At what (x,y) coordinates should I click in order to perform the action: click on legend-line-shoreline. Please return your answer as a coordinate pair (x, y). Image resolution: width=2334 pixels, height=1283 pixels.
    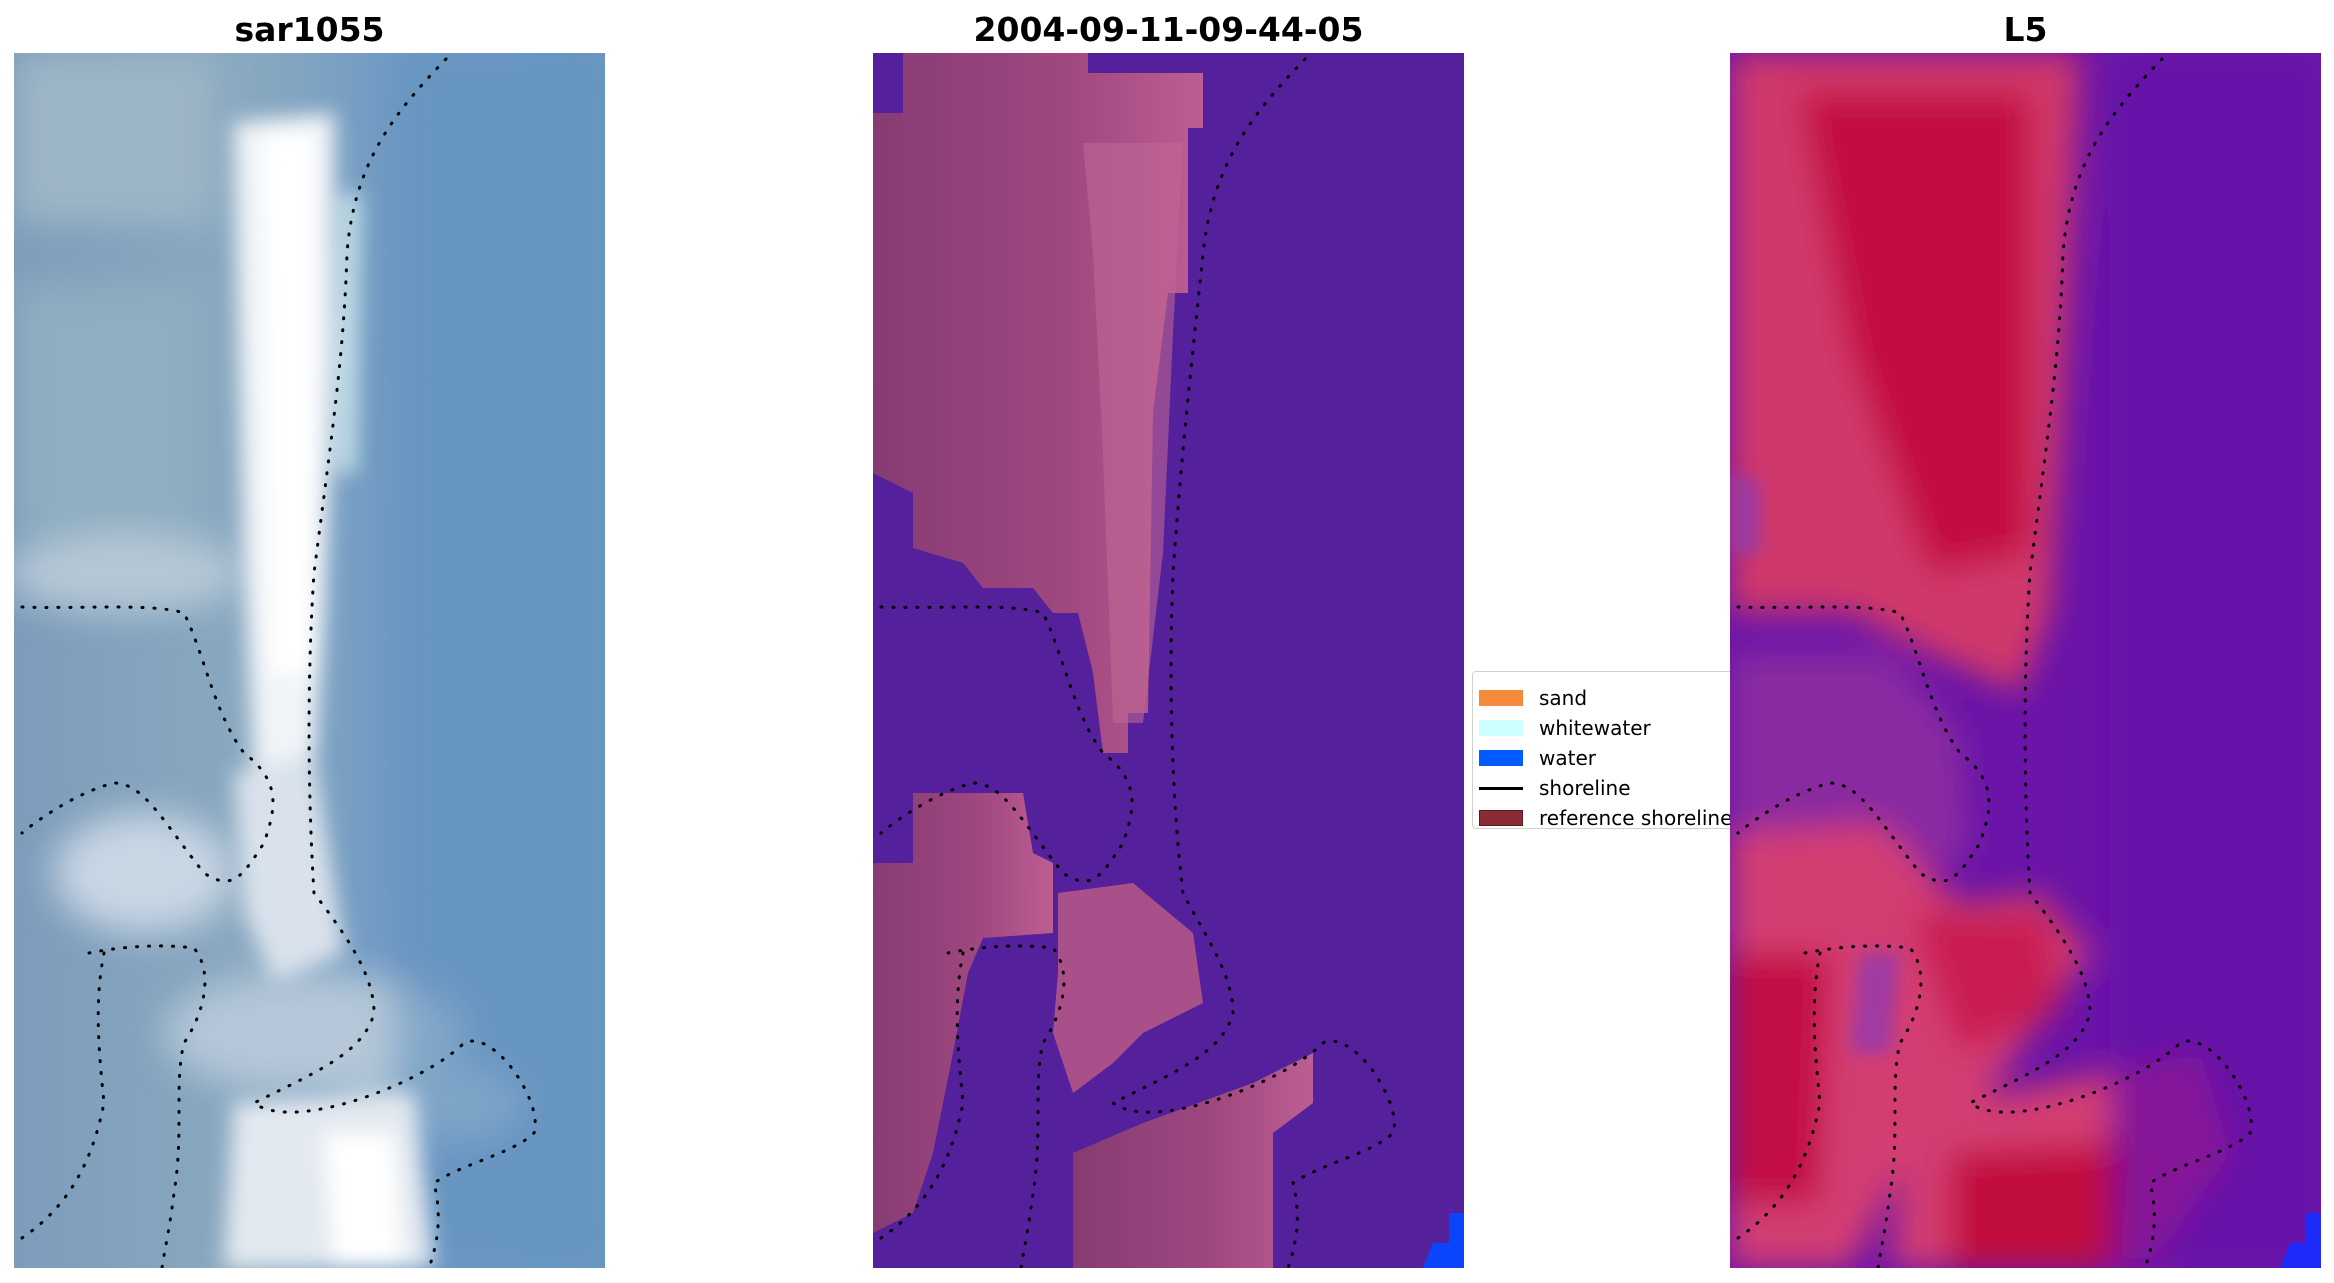
    Looking at the image, I should click on (1501, 788).